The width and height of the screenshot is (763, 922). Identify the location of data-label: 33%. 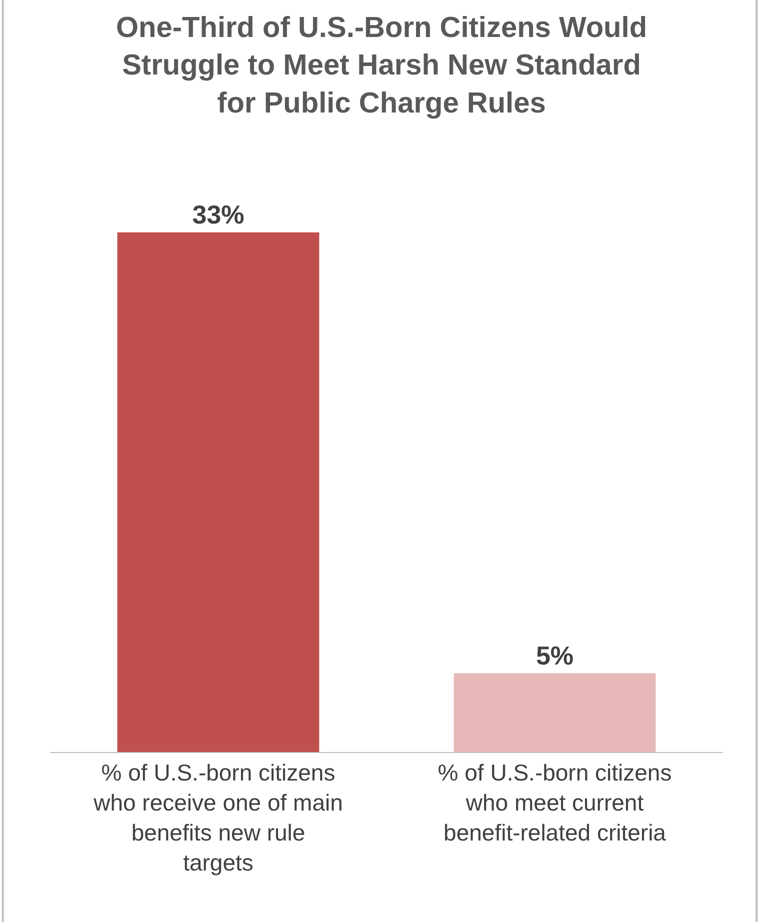
(218, 214).